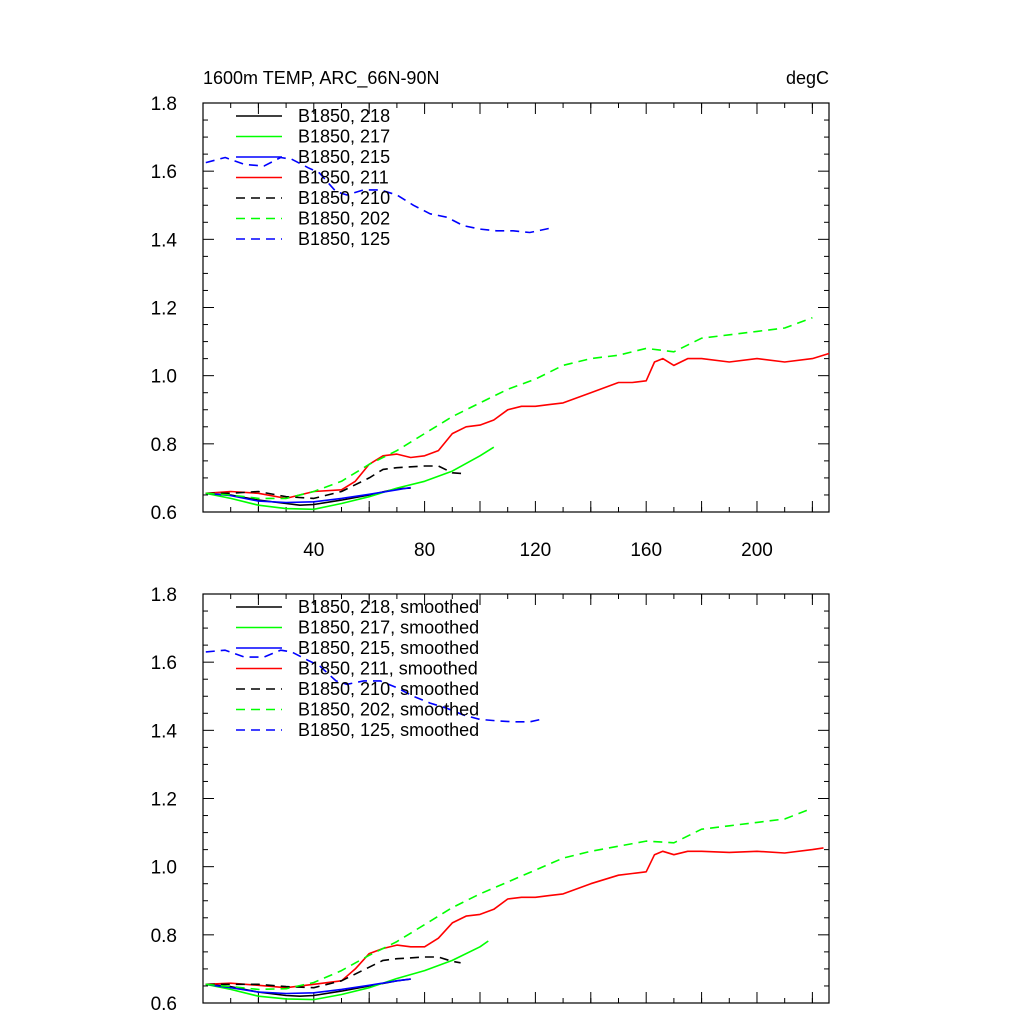  Describe the element at coordinates (313, 550) in the screenshot. I see `x-tick-label: 40` at that location.